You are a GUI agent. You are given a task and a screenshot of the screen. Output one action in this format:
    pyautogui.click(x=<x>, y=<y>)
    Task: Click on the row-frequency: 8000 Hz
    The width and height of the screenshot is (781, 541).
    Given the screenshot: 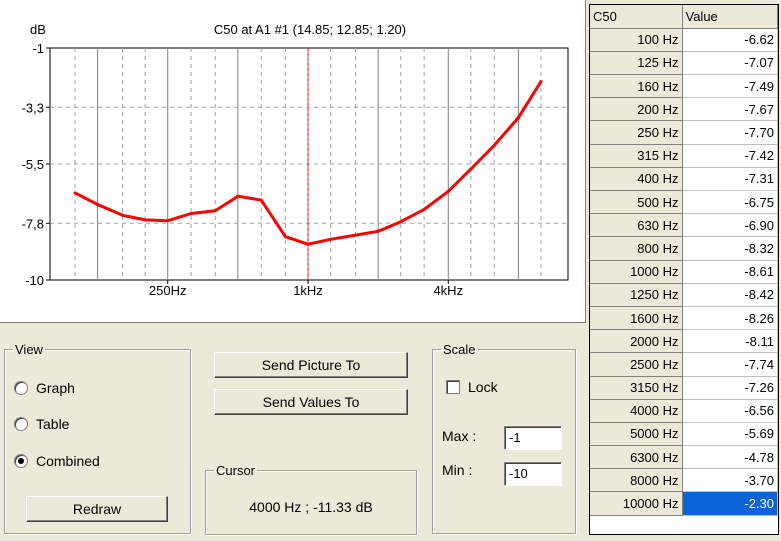 What is the action you would take?
    pyautogui.click(x=636, y=480)
    